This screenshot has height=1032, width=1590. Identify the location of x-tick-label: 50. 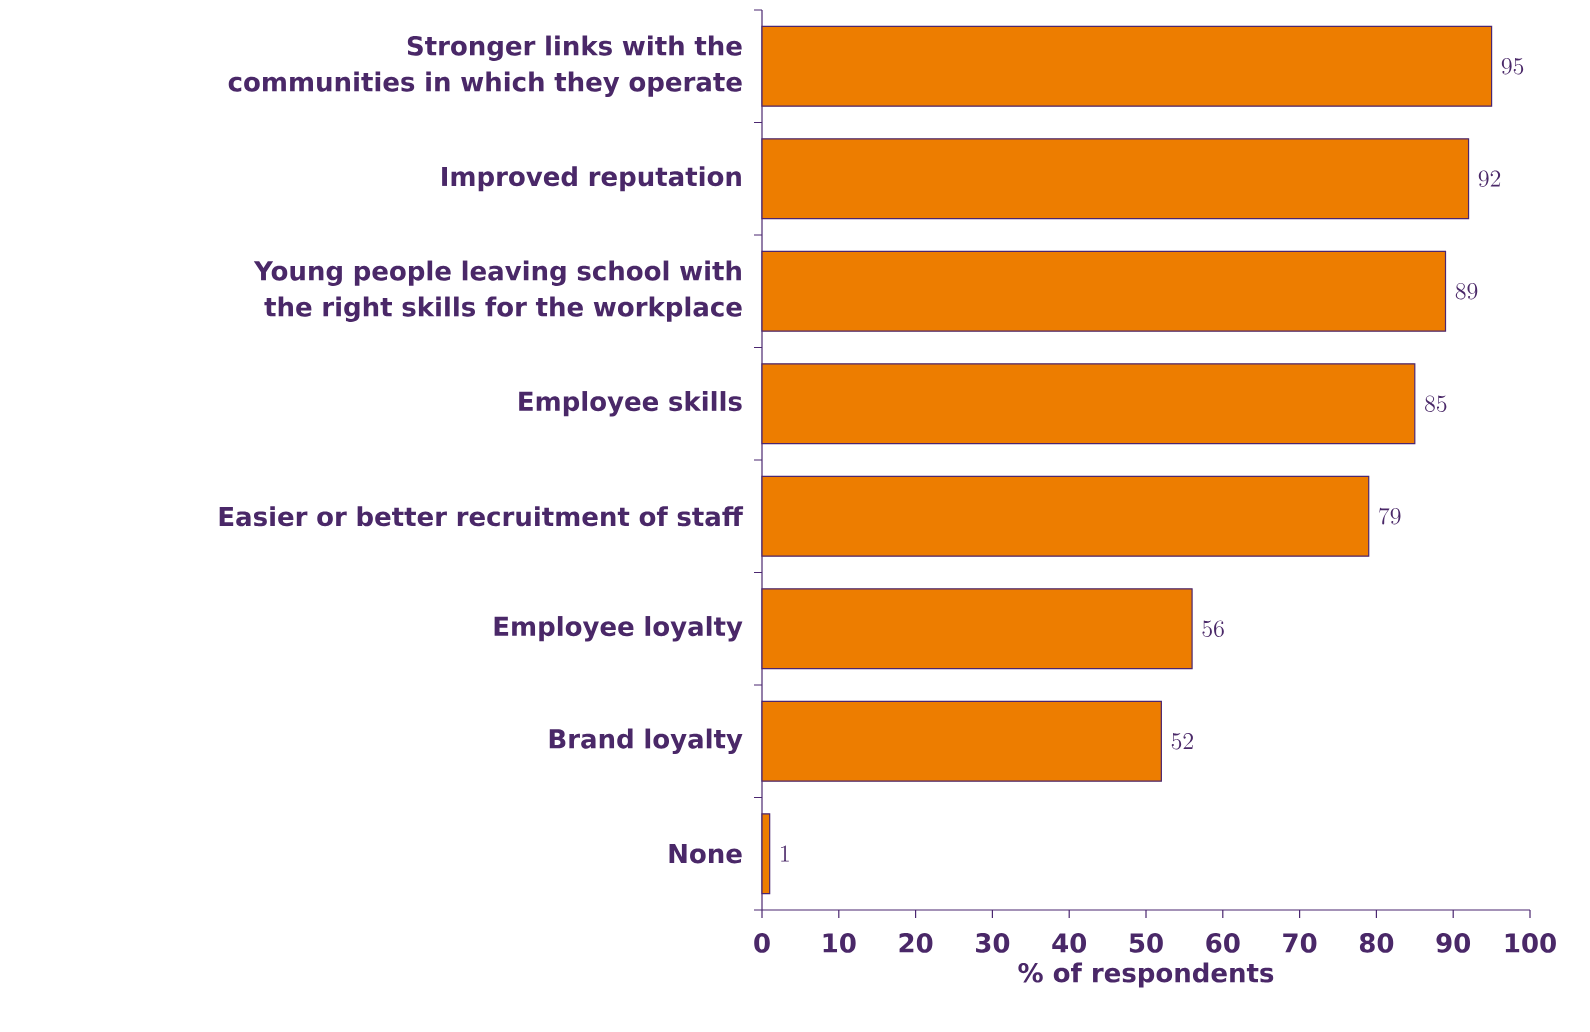
(1146, 943).